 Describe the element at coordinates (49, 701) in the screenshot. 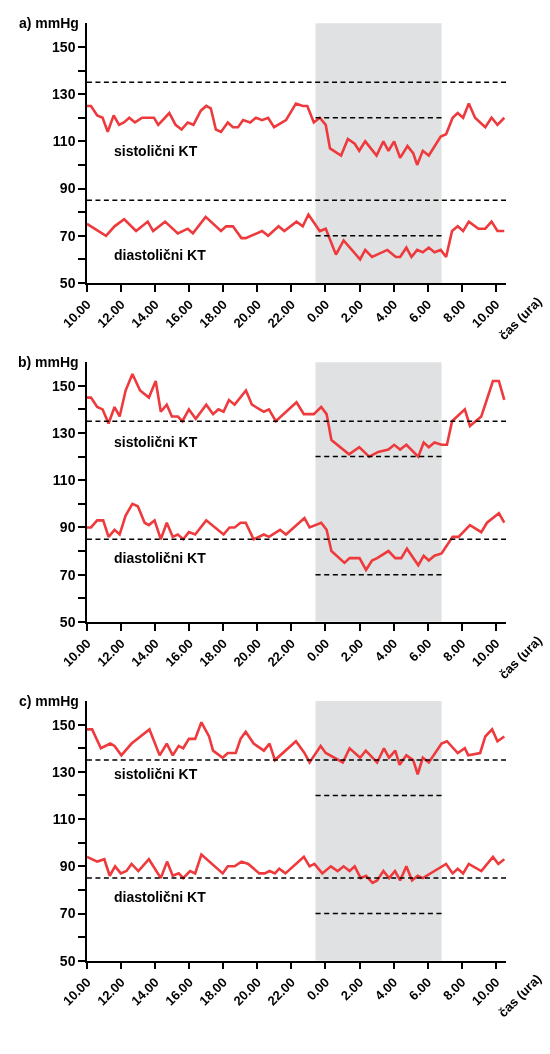

I see `y-axis-title: c) mmHg` at that location.